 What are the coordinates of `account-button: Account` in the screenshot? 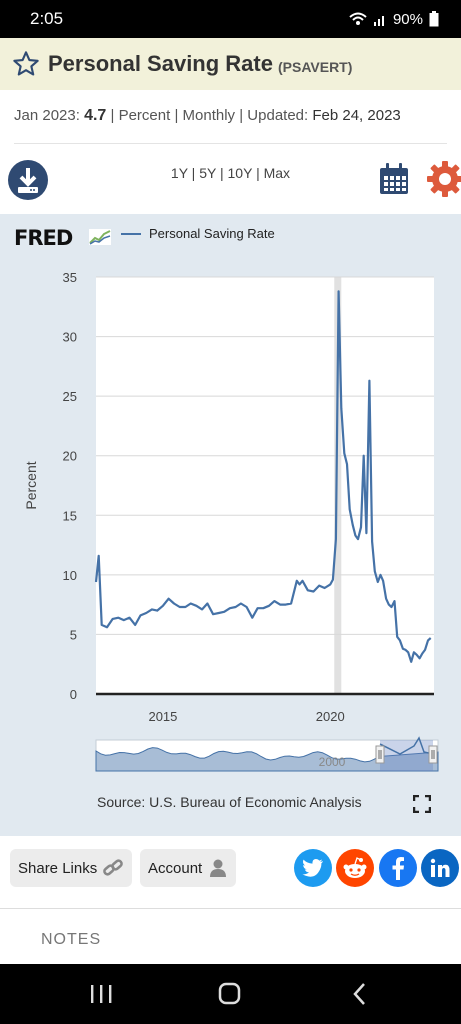 It's located at (188, 868).